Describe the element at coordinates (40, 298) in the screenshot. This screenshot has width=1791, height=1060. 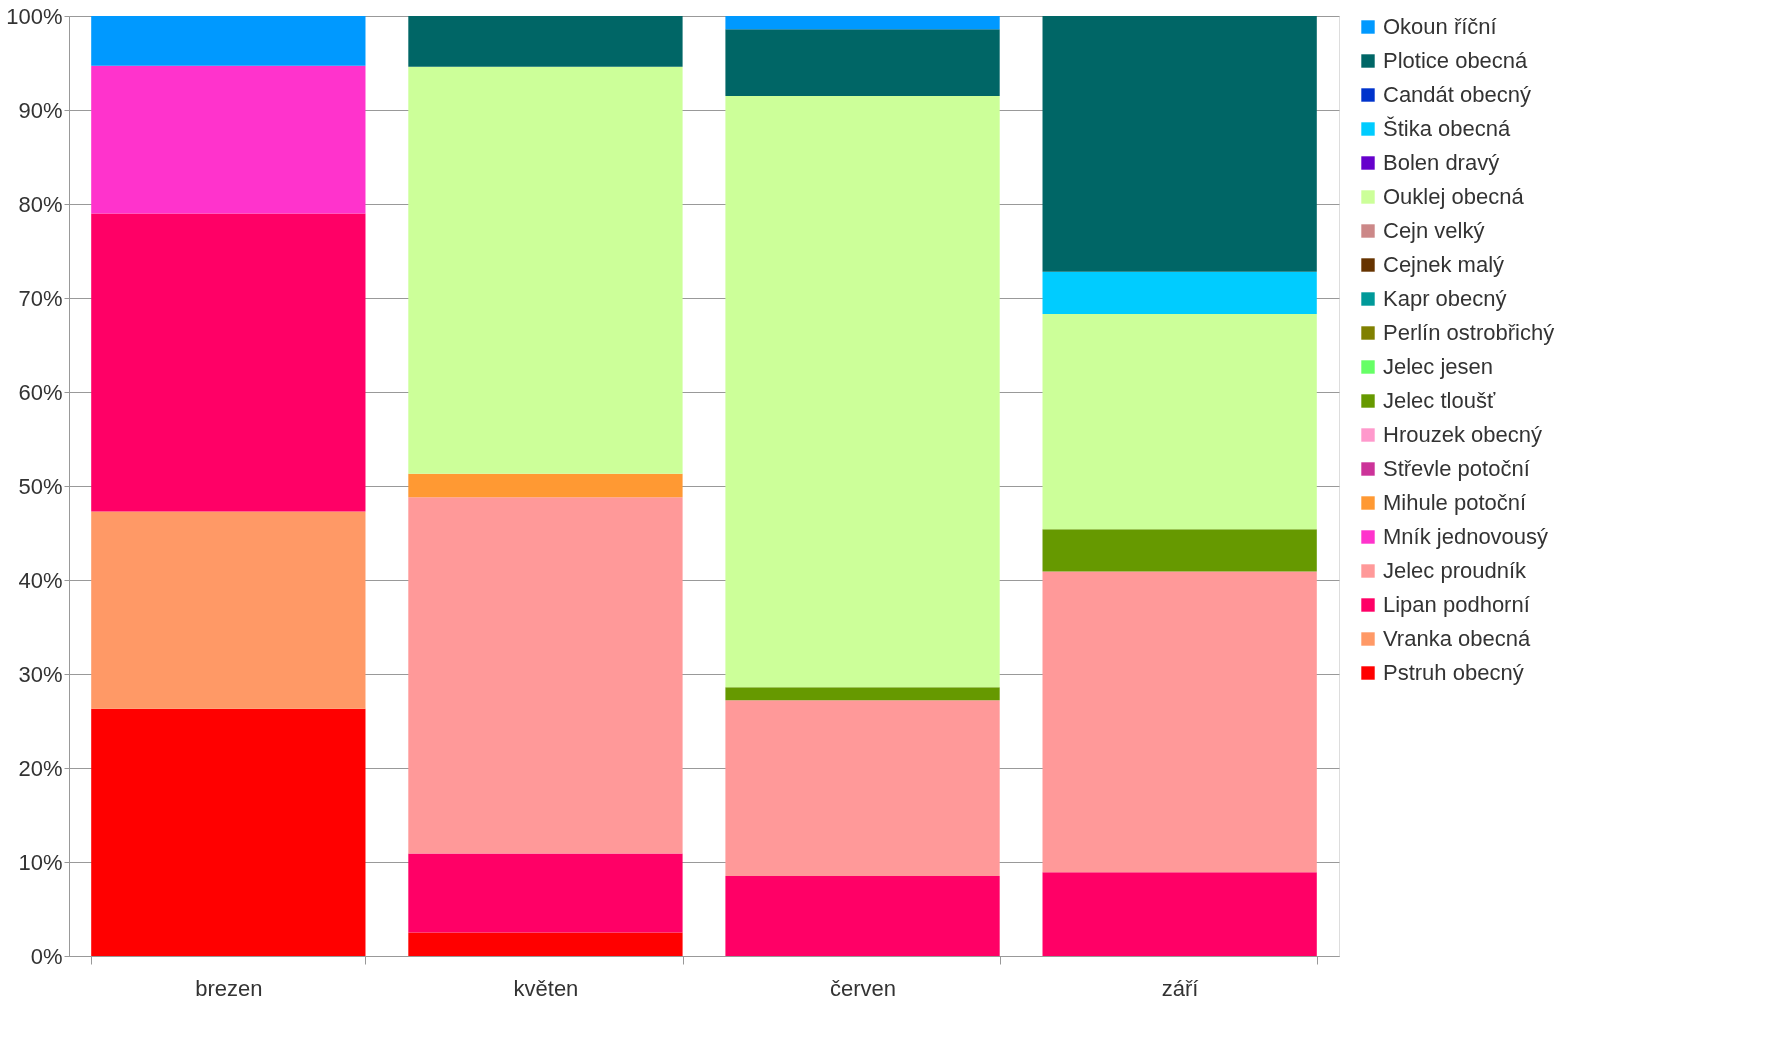
I see `y-tick-label: 70%` at that location.